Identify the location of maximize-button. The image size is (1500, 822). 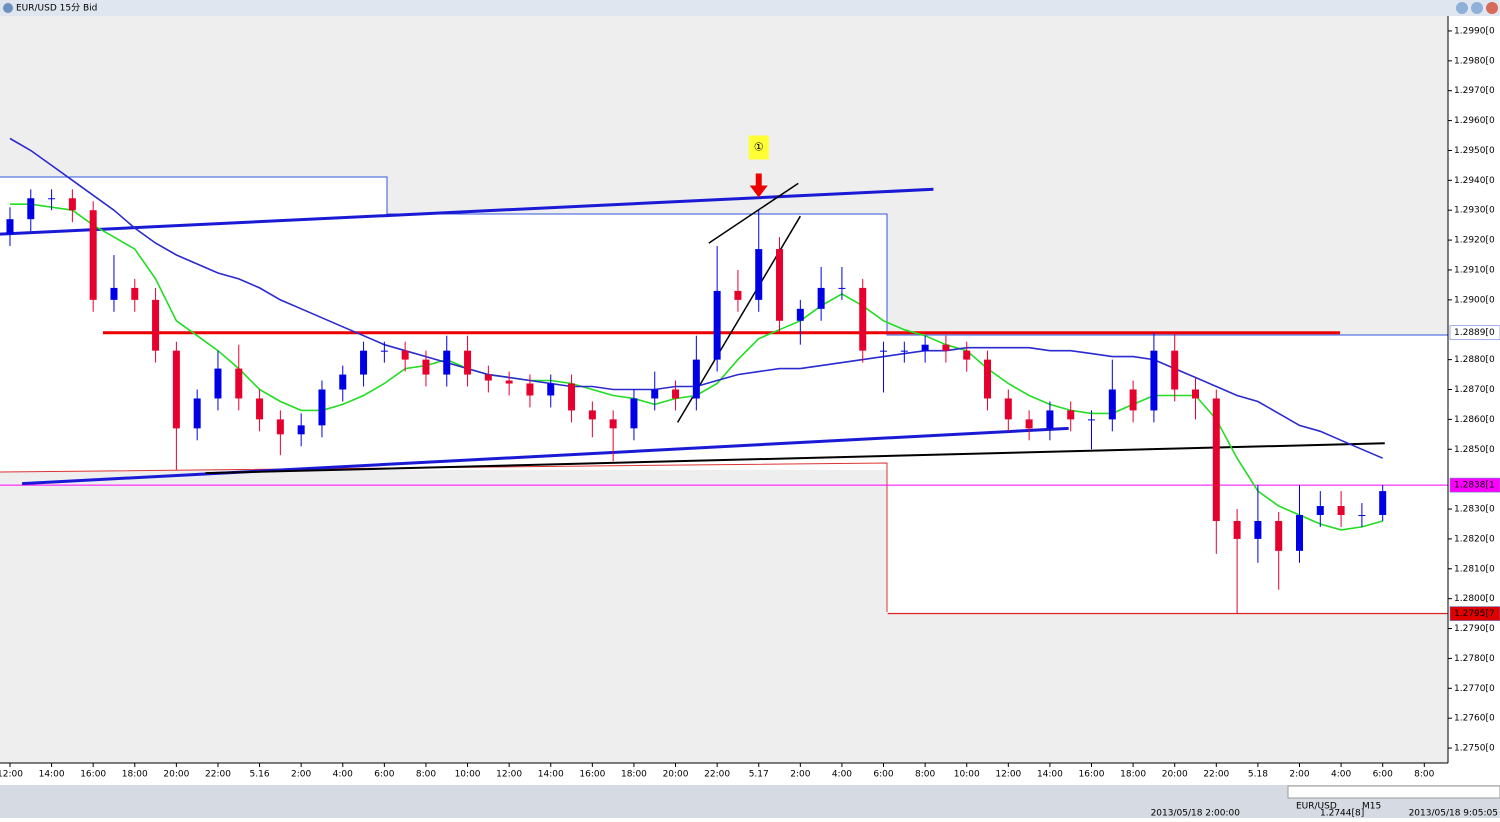
(1477, 8).